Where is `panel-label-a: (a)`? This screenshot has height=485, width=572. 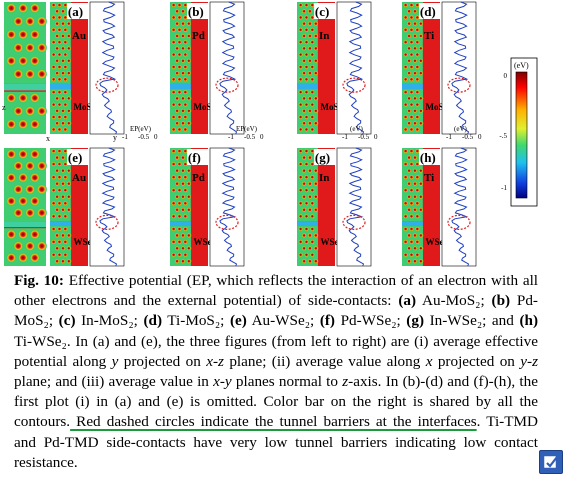
panel-label-a: (a) is located at coordinates (75, 11).